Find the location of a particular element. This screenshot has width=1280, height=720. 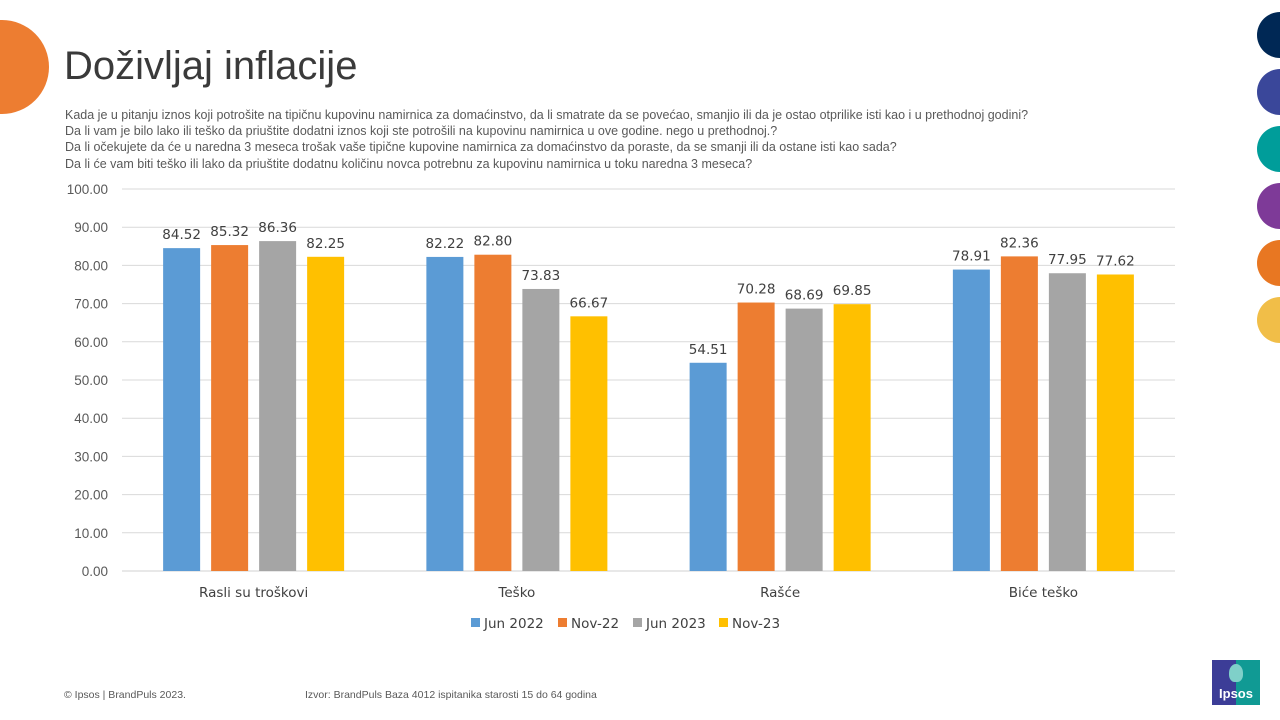

page-title: Doživljaj inflacije is located at coordinates (211, 66).